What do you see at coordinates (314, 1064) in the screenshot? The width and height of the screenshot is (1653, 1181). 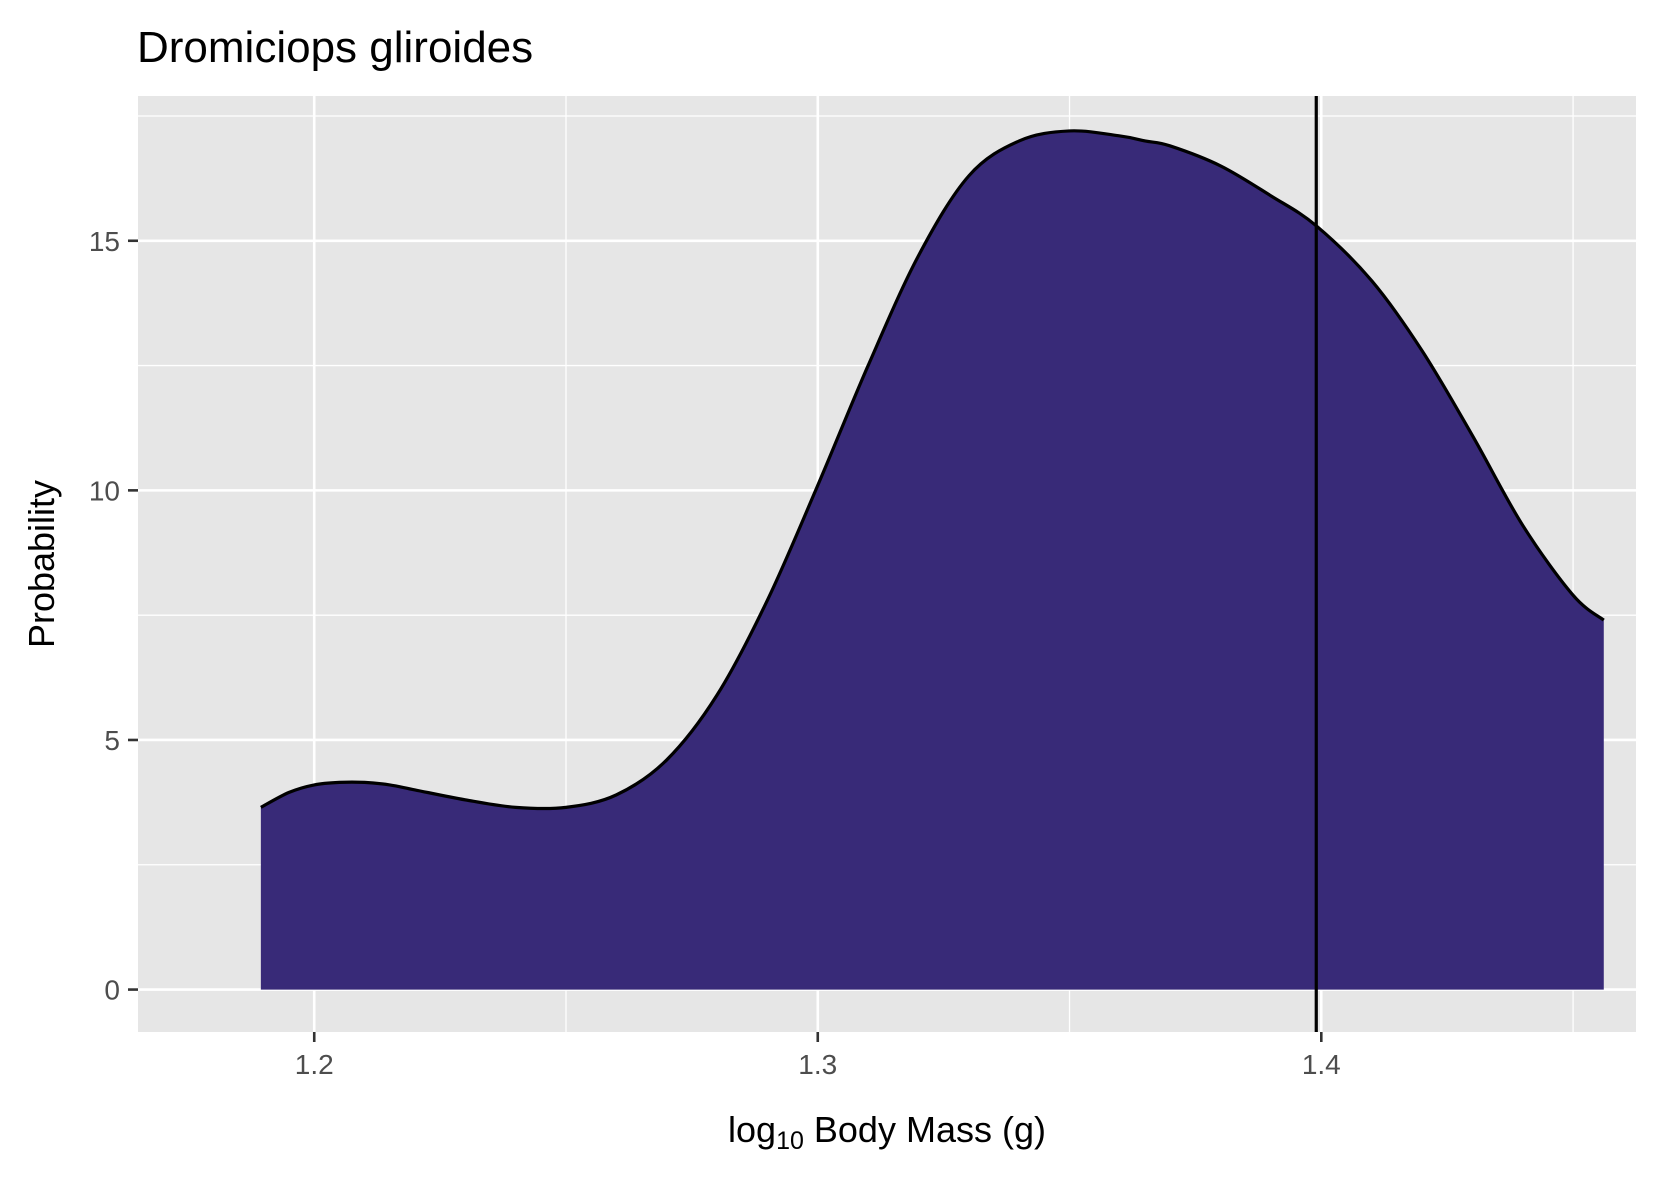 I see `x-tick-label: 1.2` at bounding box center [314, 1064].